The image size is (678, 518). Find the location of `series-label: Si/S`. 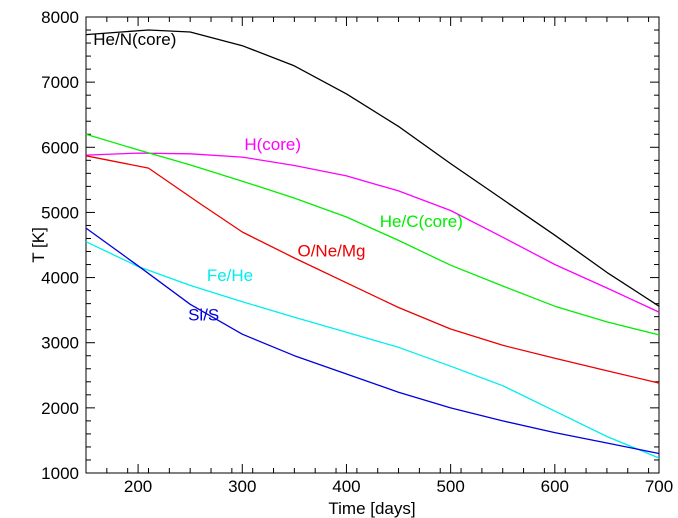

series-label: Si/S is located at coordinates (203, 315).